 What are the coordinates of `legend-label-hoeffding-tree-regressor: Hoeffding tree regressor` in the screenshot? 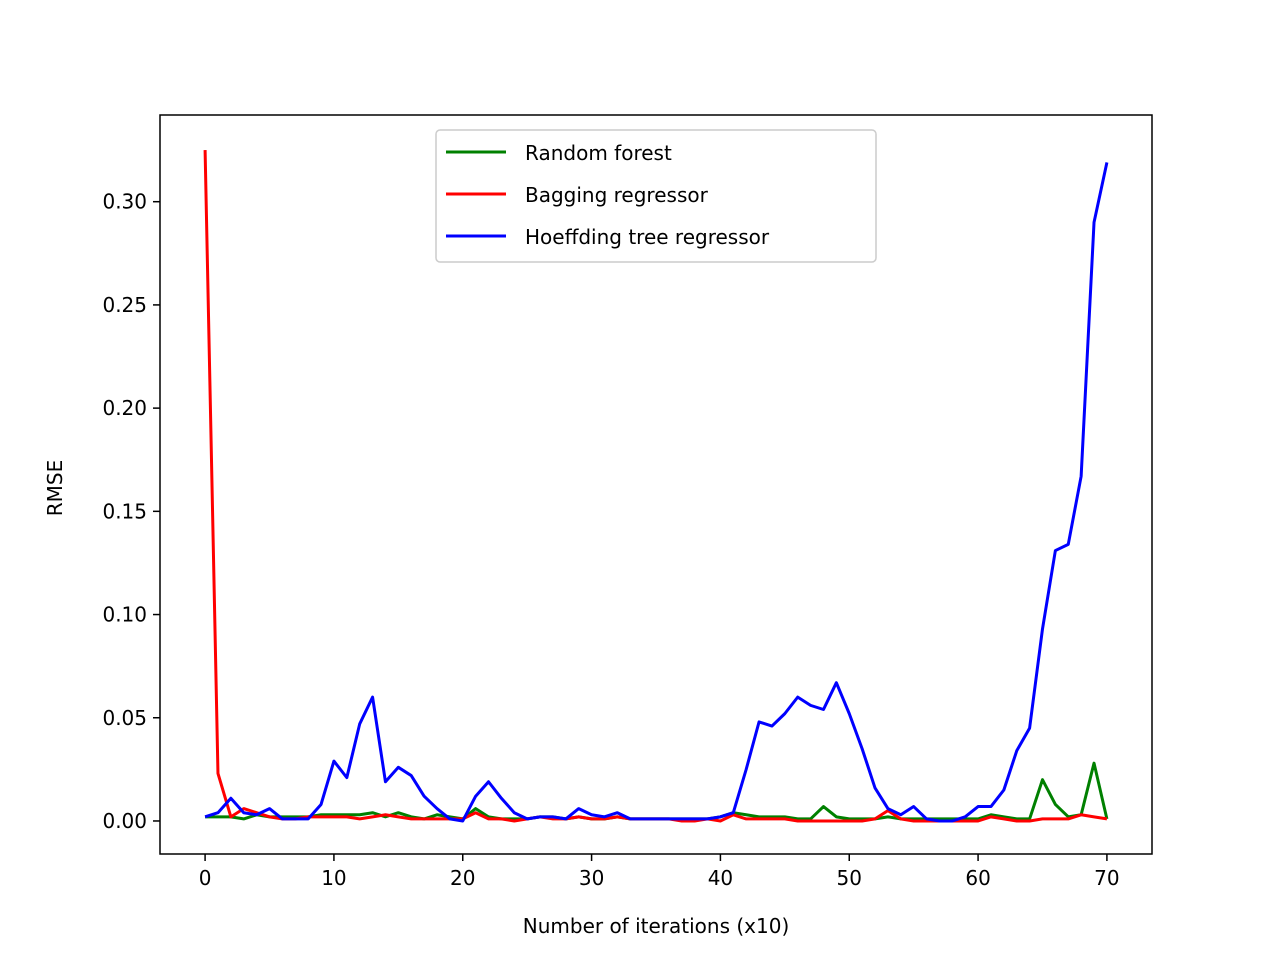 It's located at (647, 237).